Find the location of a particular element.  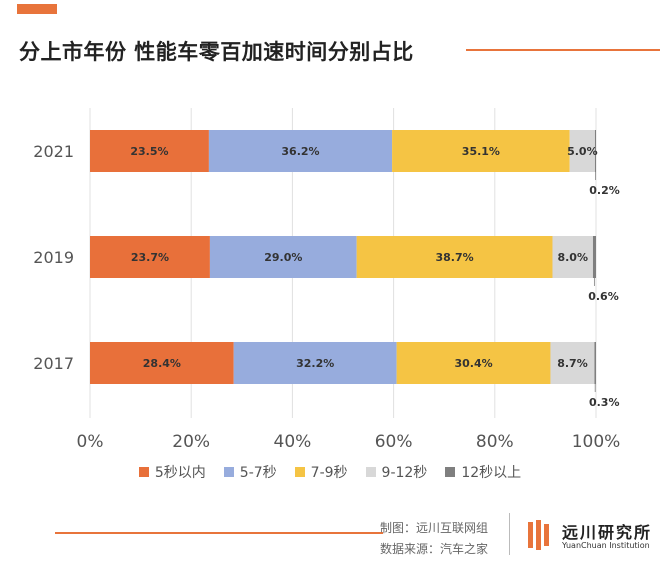

data-label: 5.0% is located at coordinates (582, 151).